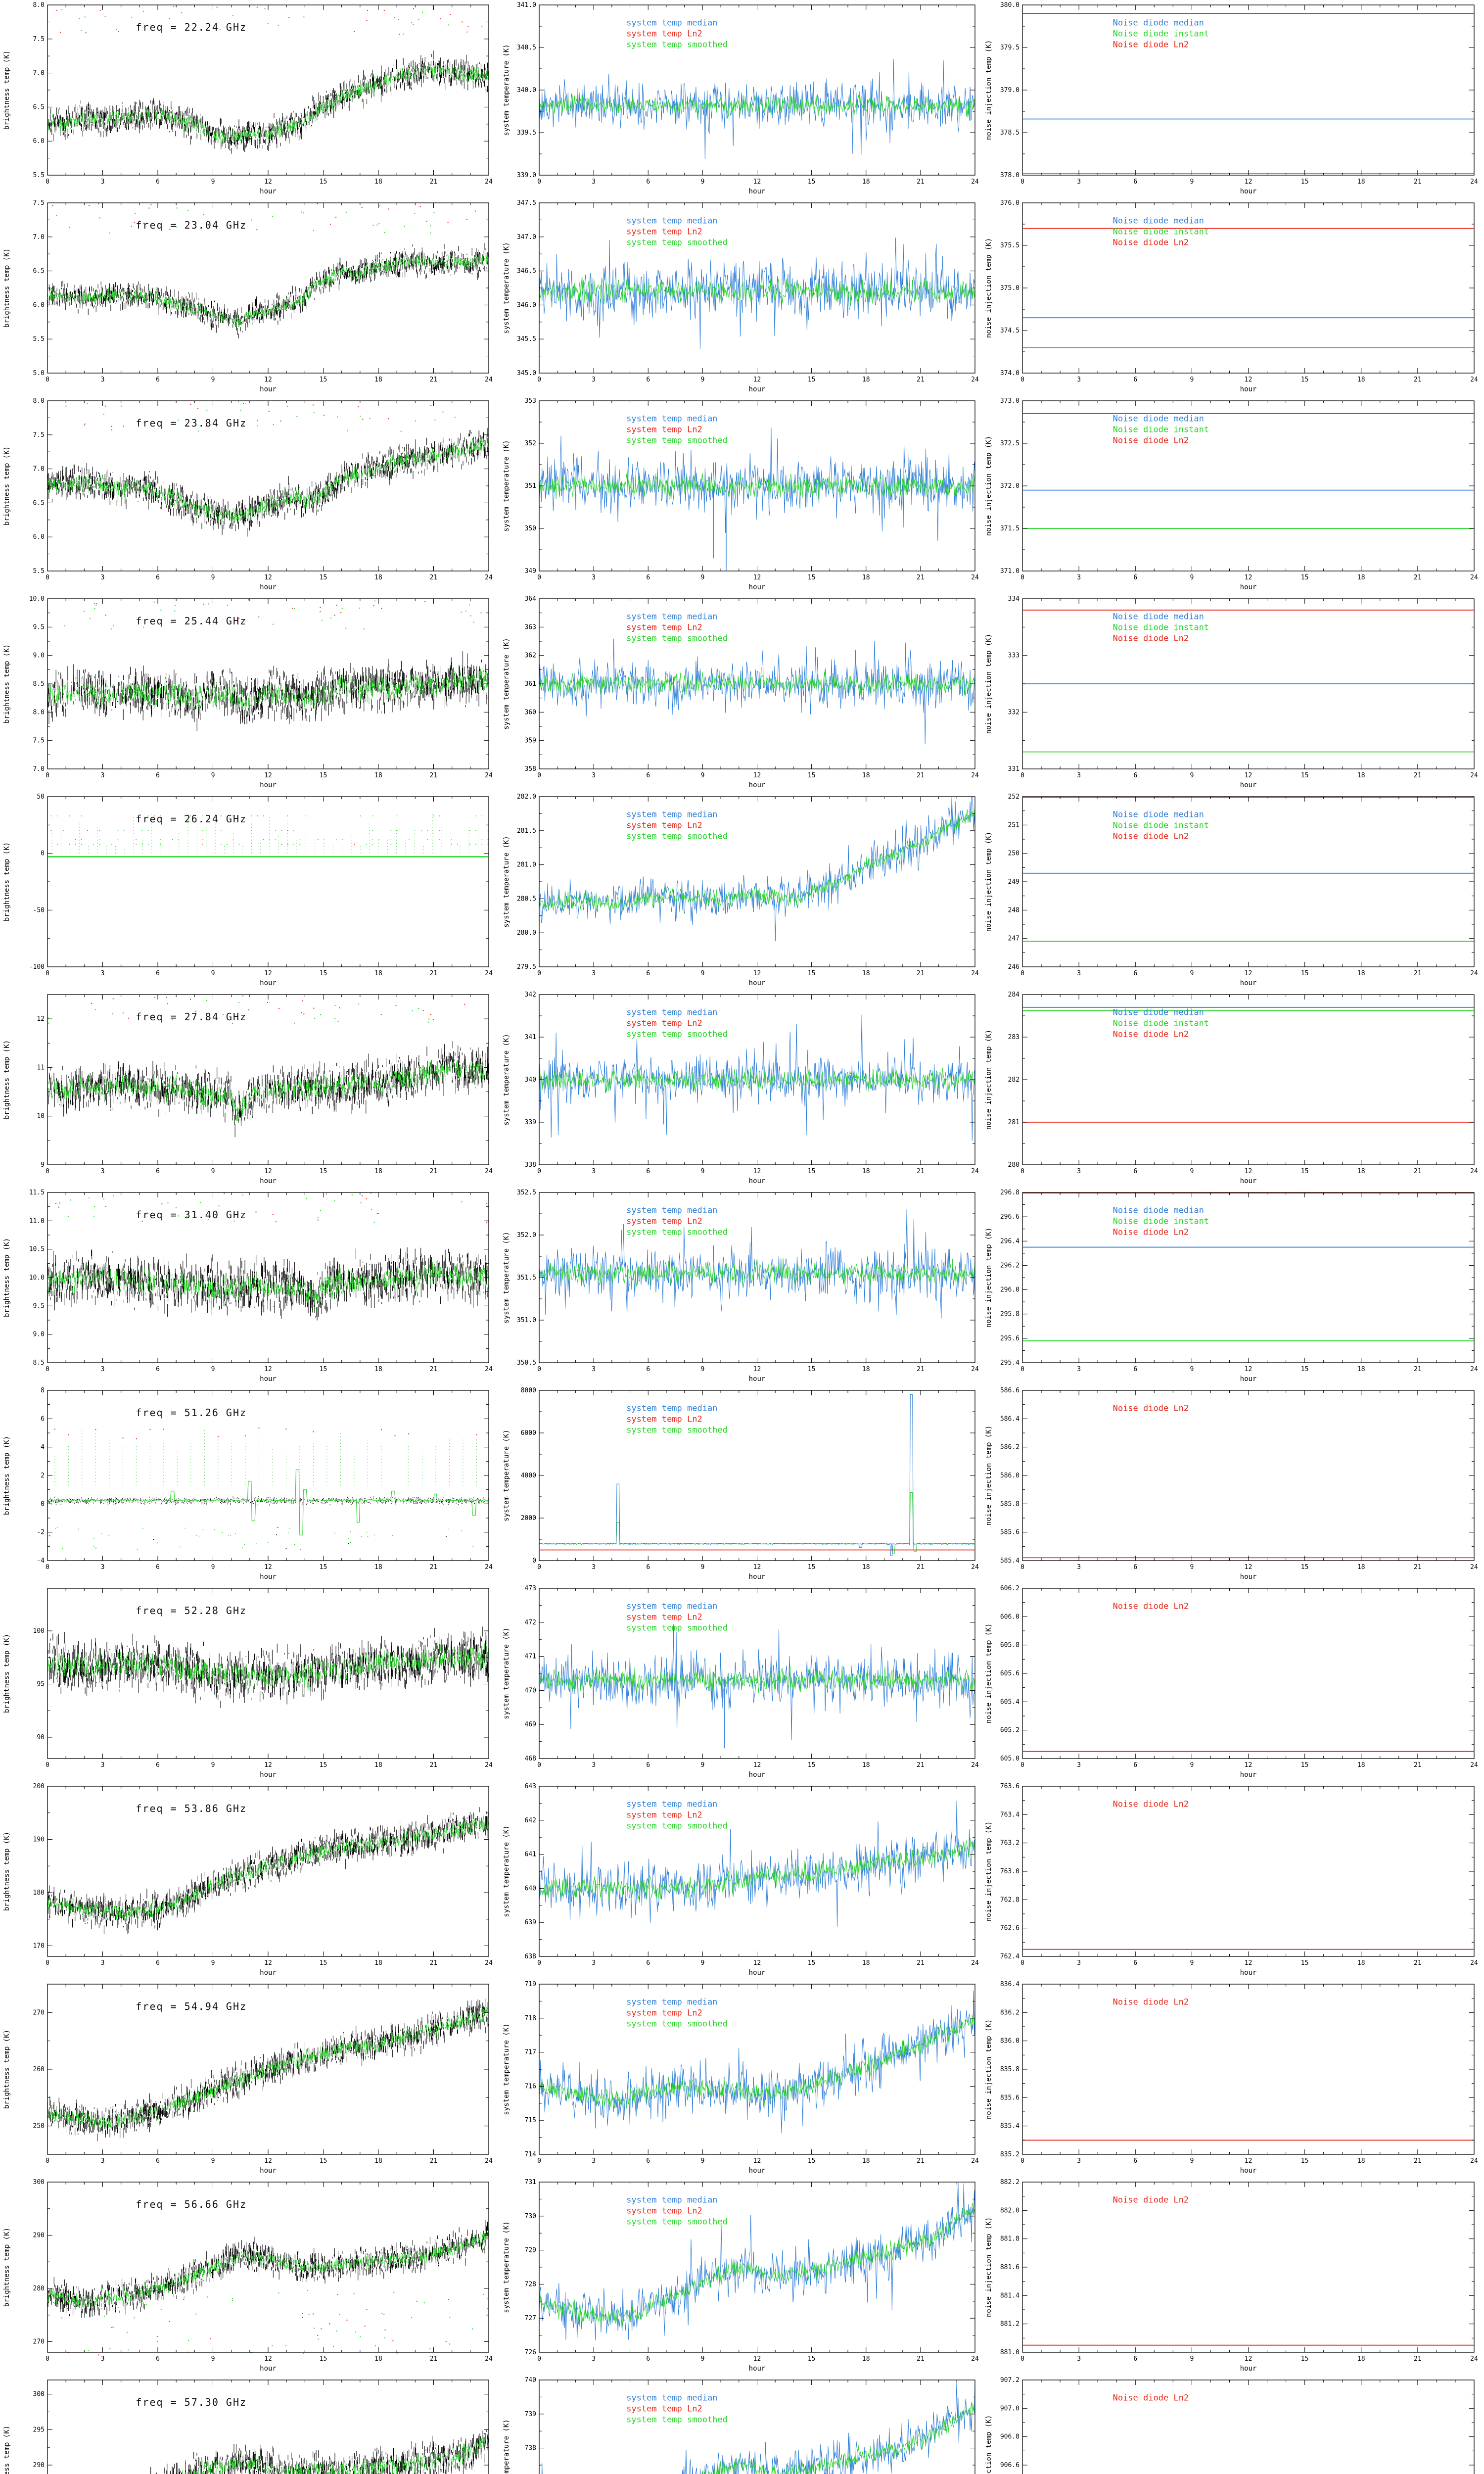 The image size is (1484, 2474). Describe the element at coordinates (530, 2414) in the screenshot. I see `y-tick-label: 739` at that location.